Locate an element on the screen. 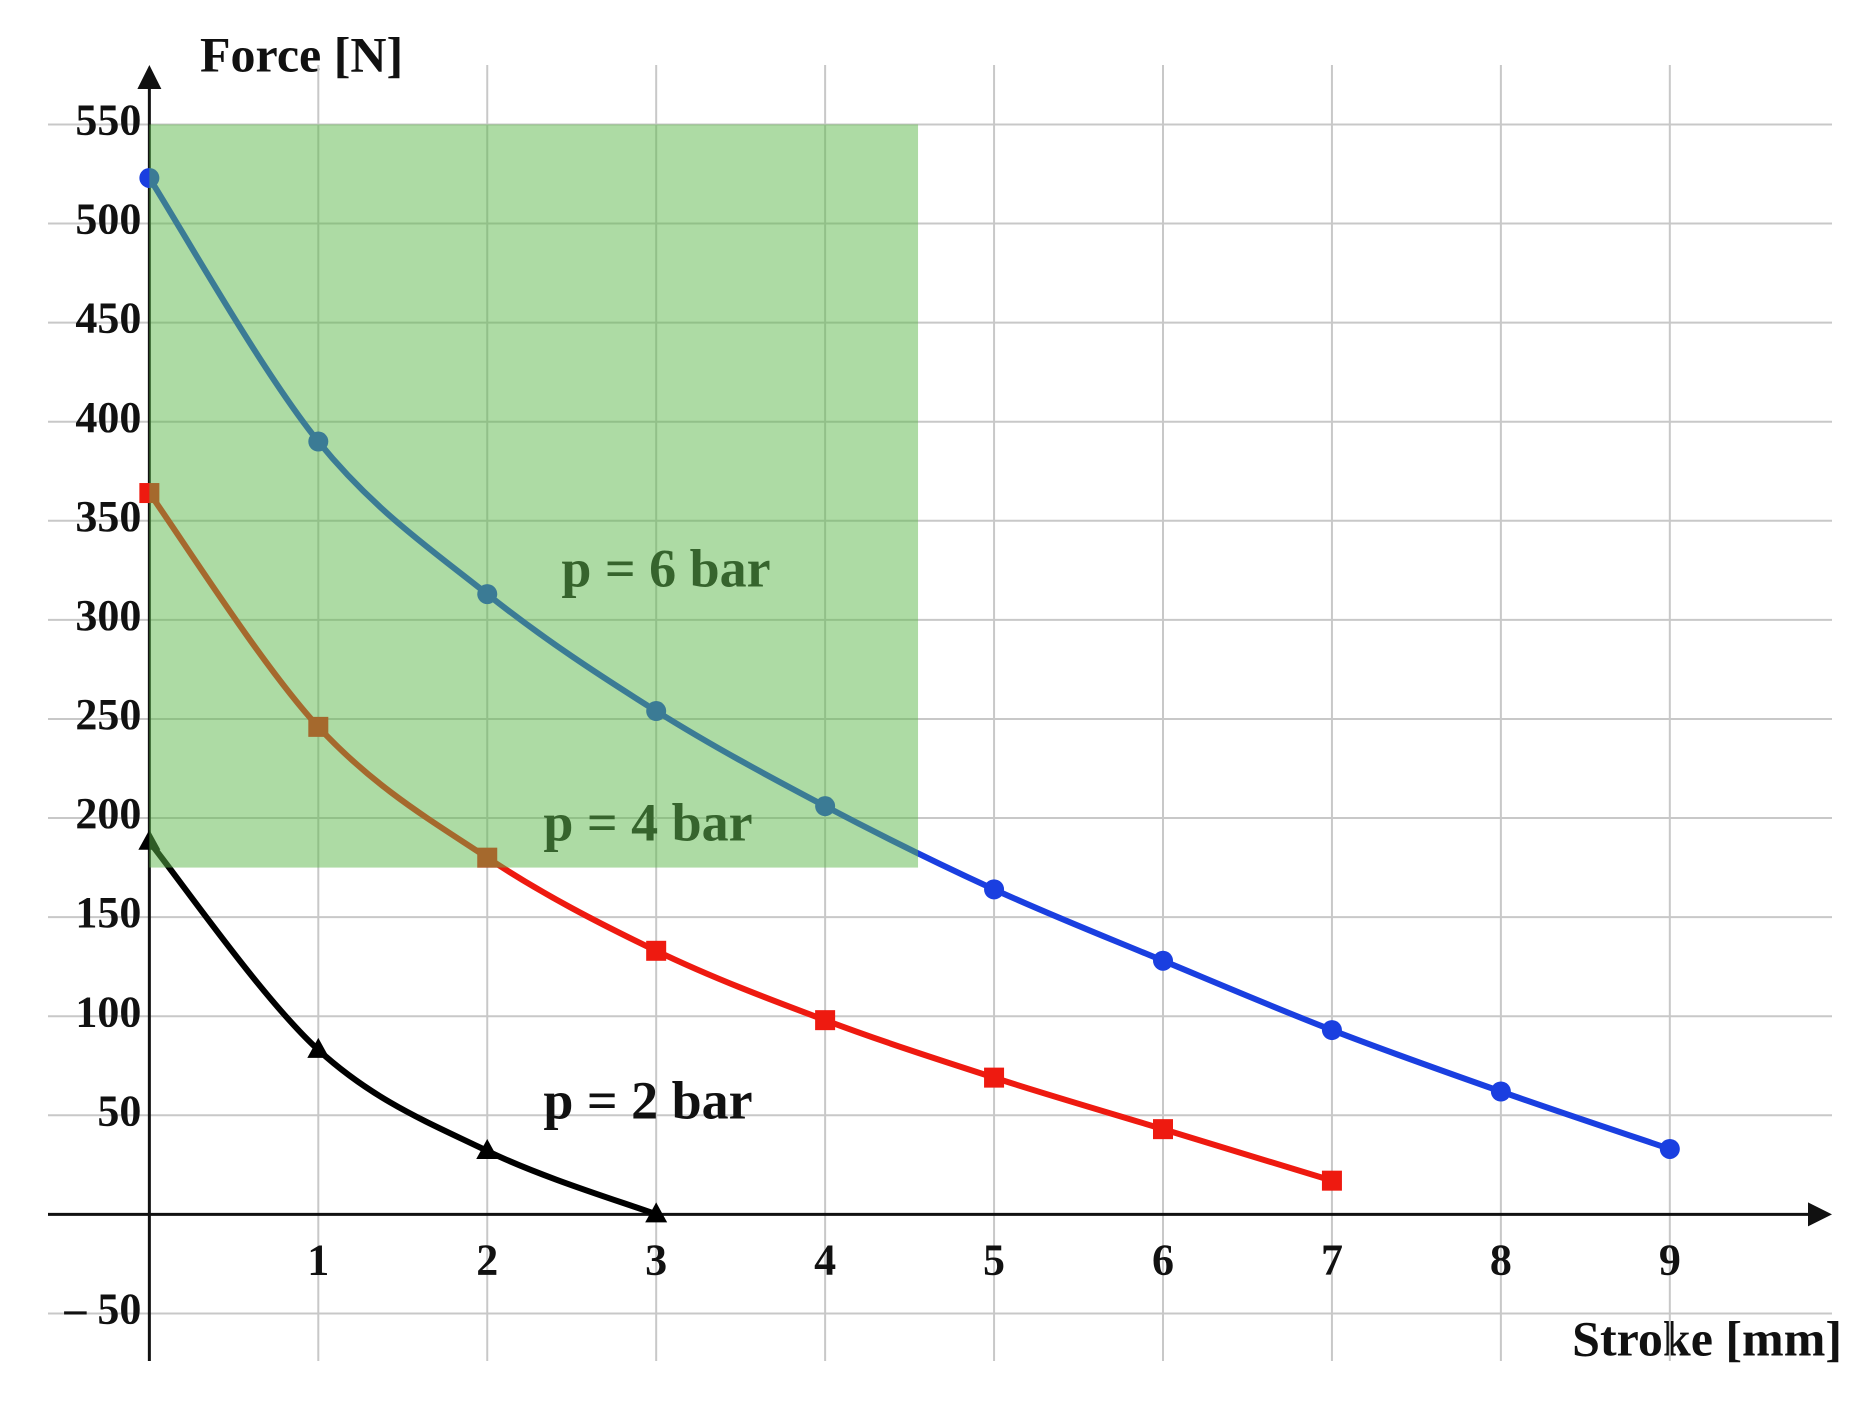 Image resolution: width=1873 pixels, height=1411 pixels. x-tick-label: 3 is located at coordinates (656, 1259).